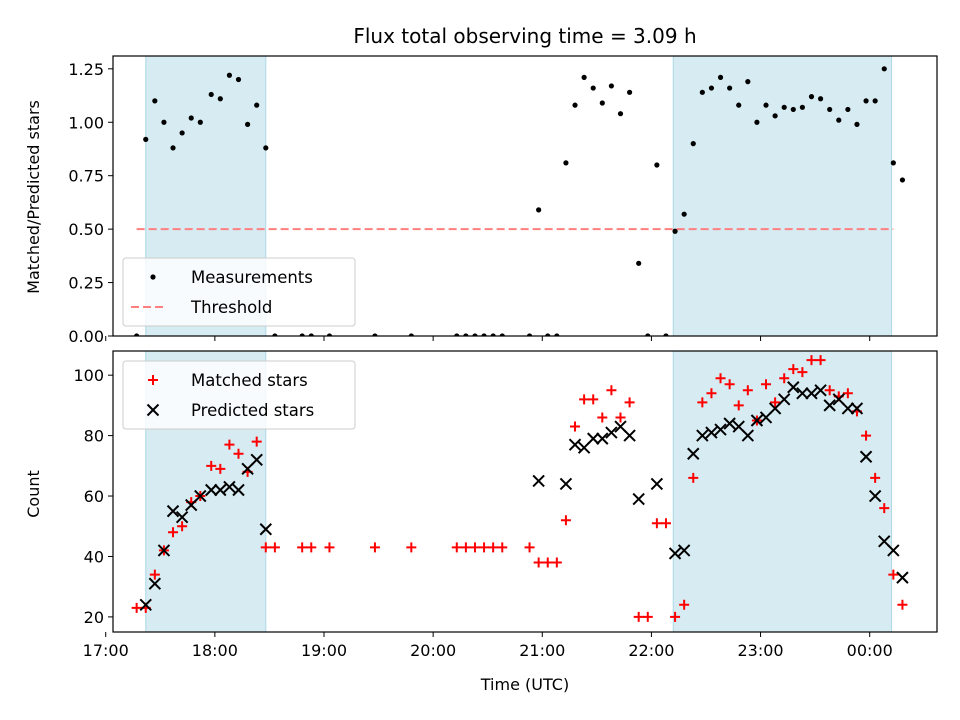  Describe the element at coordinates (94, 496) in the screenshot. I see `y-tick-label: 60` at that location.